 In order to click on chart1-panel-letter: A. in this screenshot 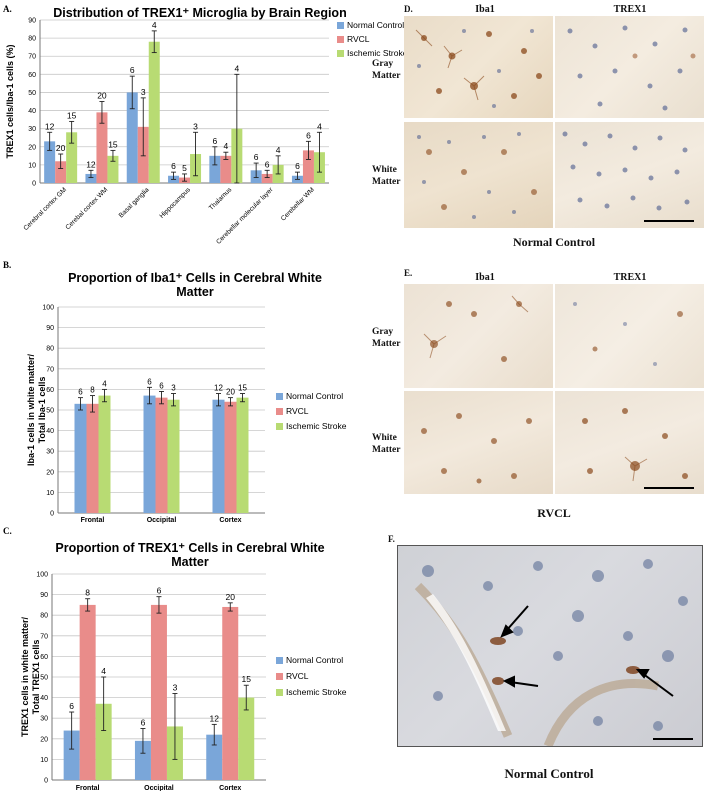, I will do `click(7, 9)`.